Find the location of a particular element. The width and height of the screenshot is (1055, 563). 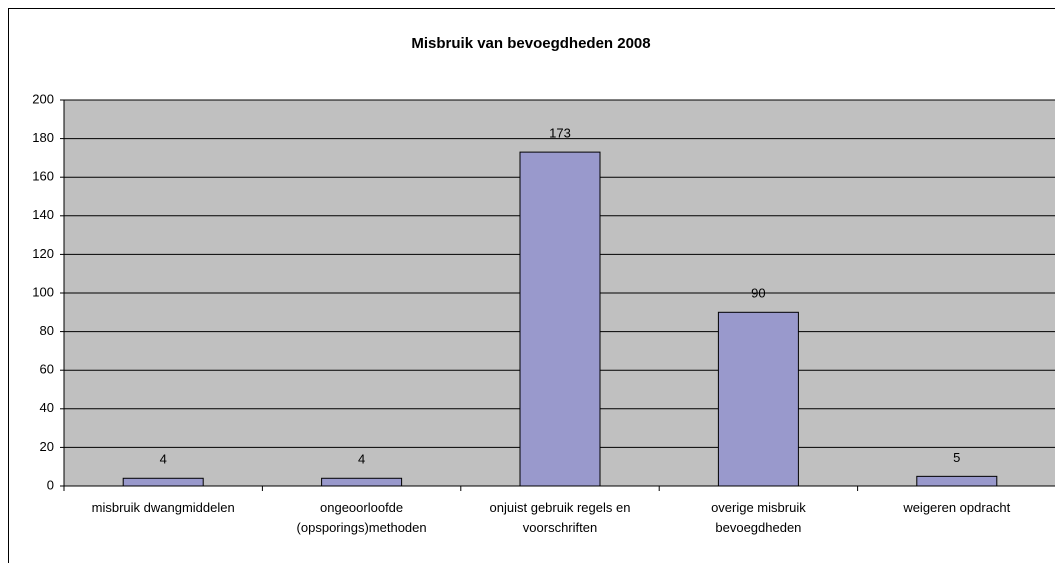

y-tick-label: 120 is located at coordinates (43, 253).